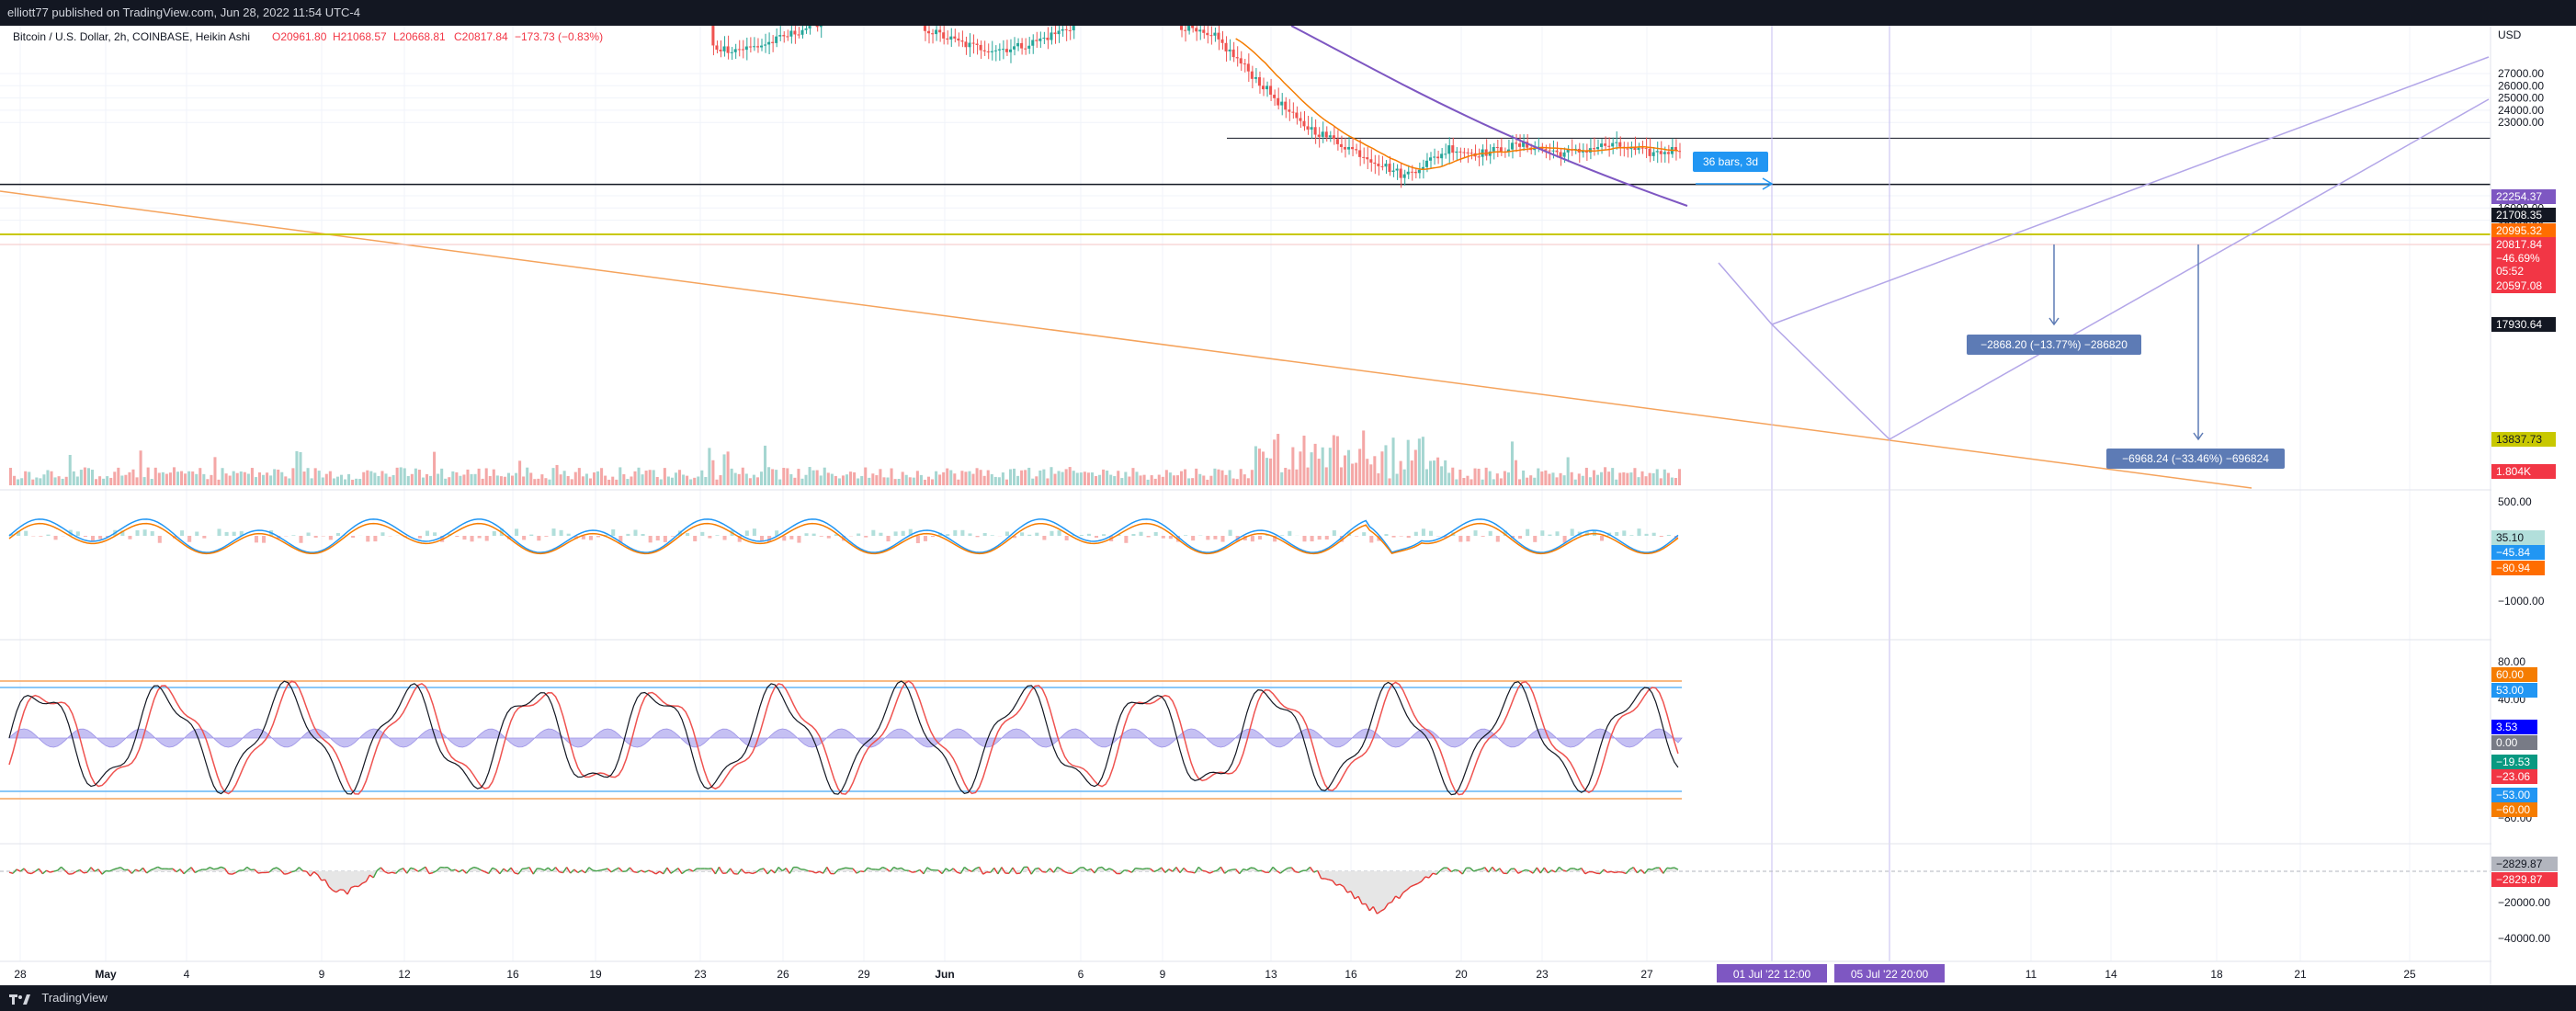 This screenshot has width=2576, height=1011. Describe the element at coordinates (1730, 162) in the screenshot. I see `bars-range-label: 36 bars, 3d` at that location.